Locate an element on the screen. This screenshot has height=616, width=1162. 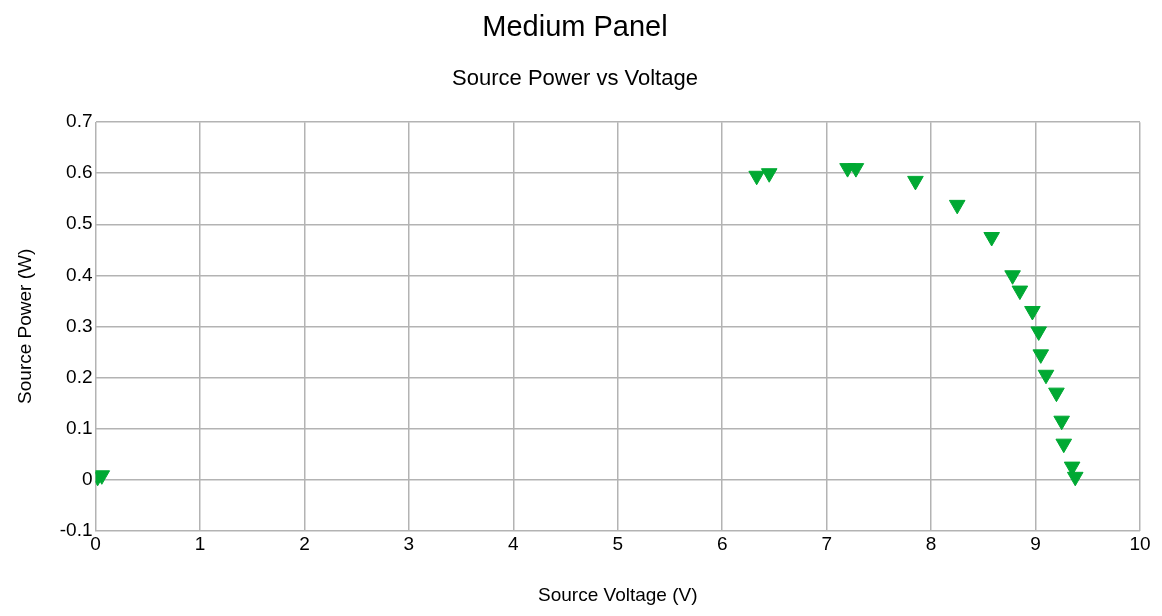
y-tick-label: 0.7 is located at coordinates (79, 121).